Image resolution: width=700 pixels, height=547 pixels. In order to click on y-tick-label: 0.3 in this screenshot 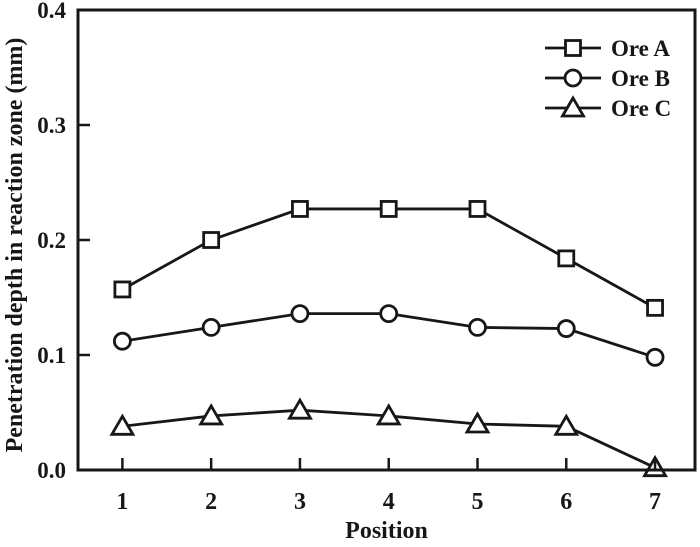, I will do `click(51, 125)`.